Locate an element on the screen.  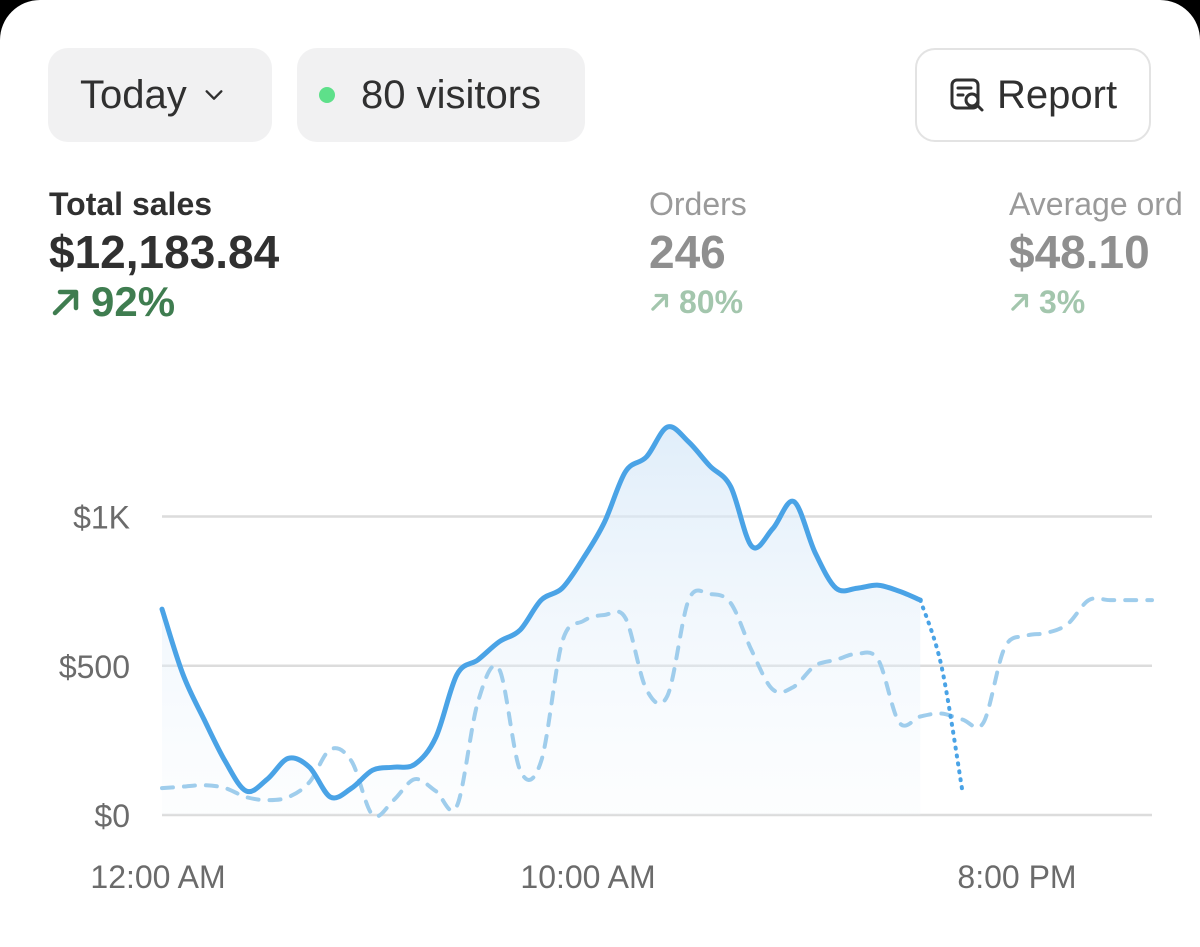
report-button: Report is located at coordinates (1033, 95).